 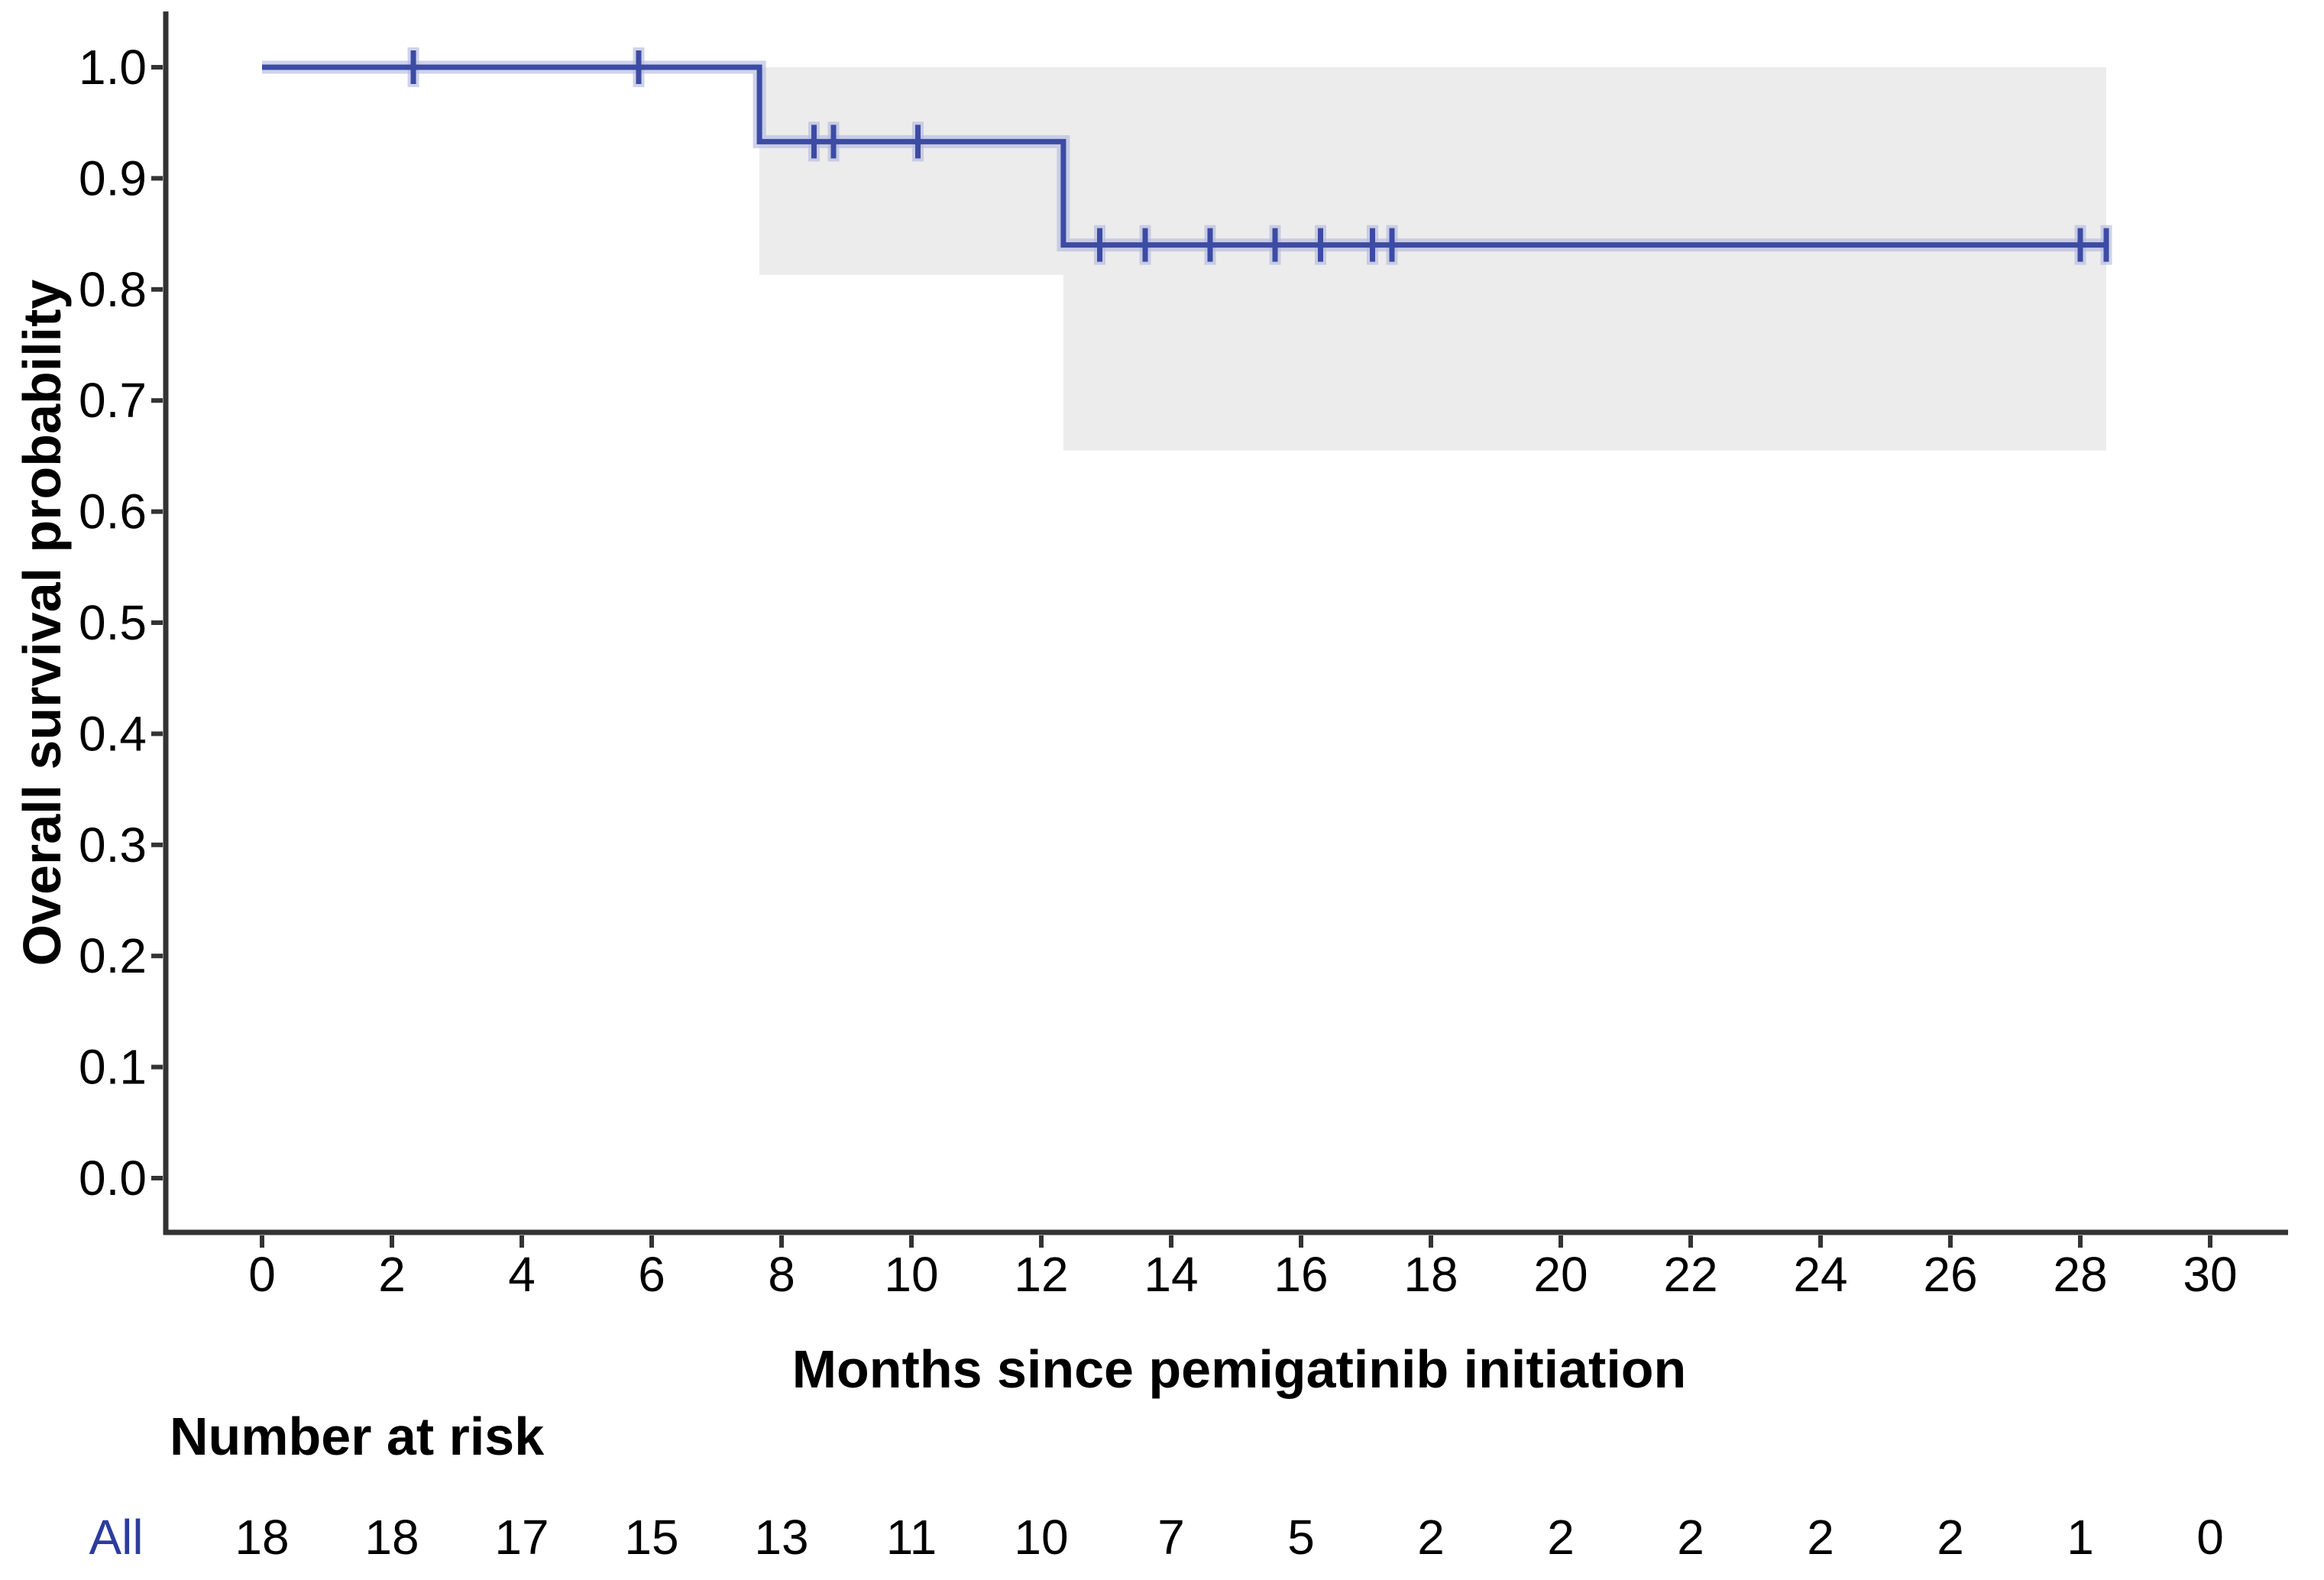 I want to click on km-curve, so click(x=1184, y=156).